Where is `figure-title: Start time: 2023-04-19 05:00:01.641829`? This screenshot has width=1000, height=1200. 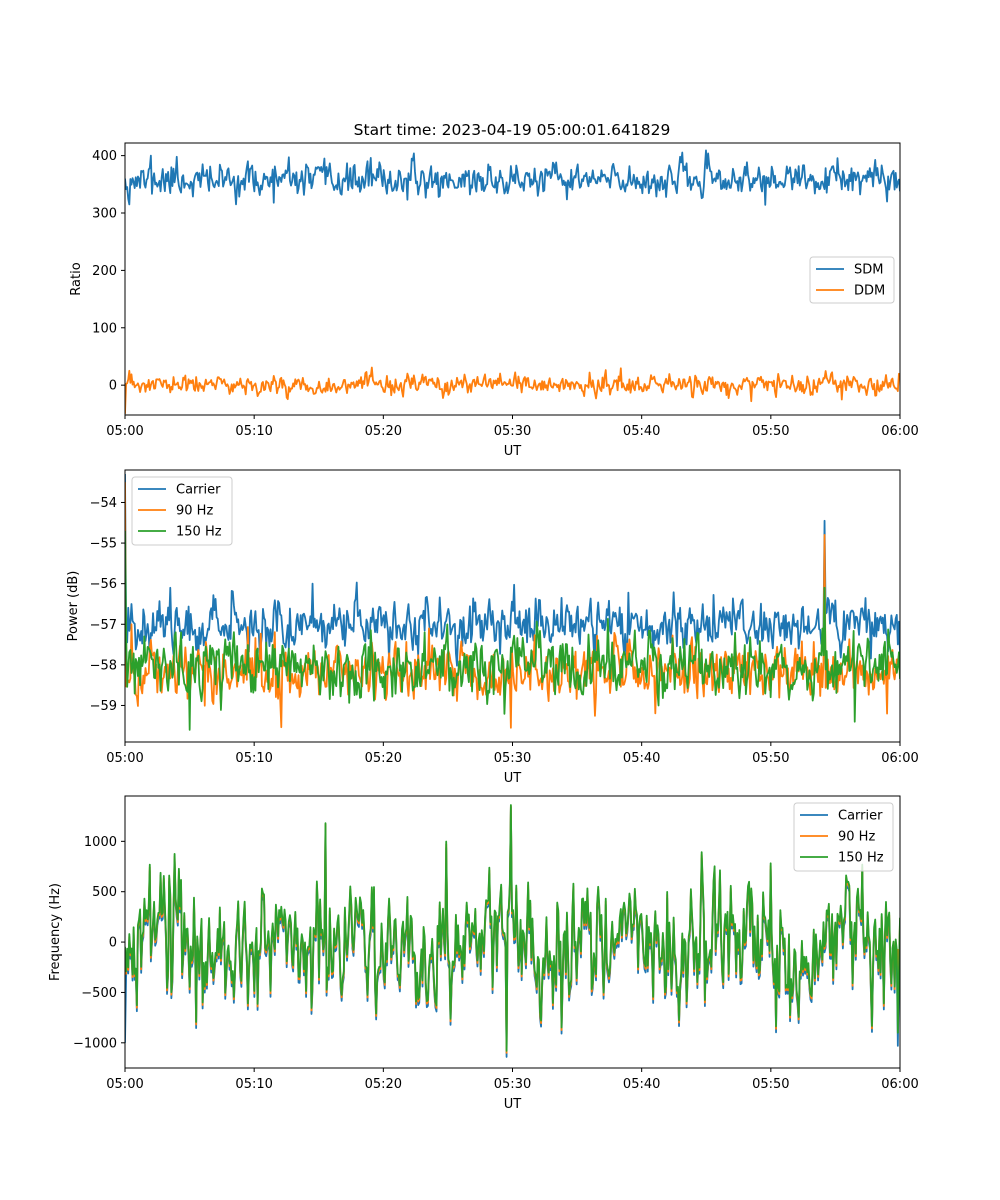
figure-title: Start time: 2023-04-19 05:00:01.641829 is located at coordinates (512, 130).